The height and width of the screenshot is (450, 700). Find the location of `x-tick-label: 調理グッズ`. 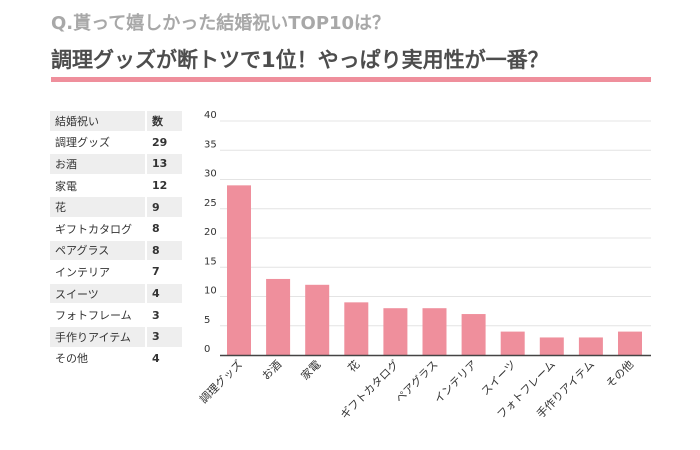

x-tick-label: 調理グッズ is located at coordinates (220, 381).